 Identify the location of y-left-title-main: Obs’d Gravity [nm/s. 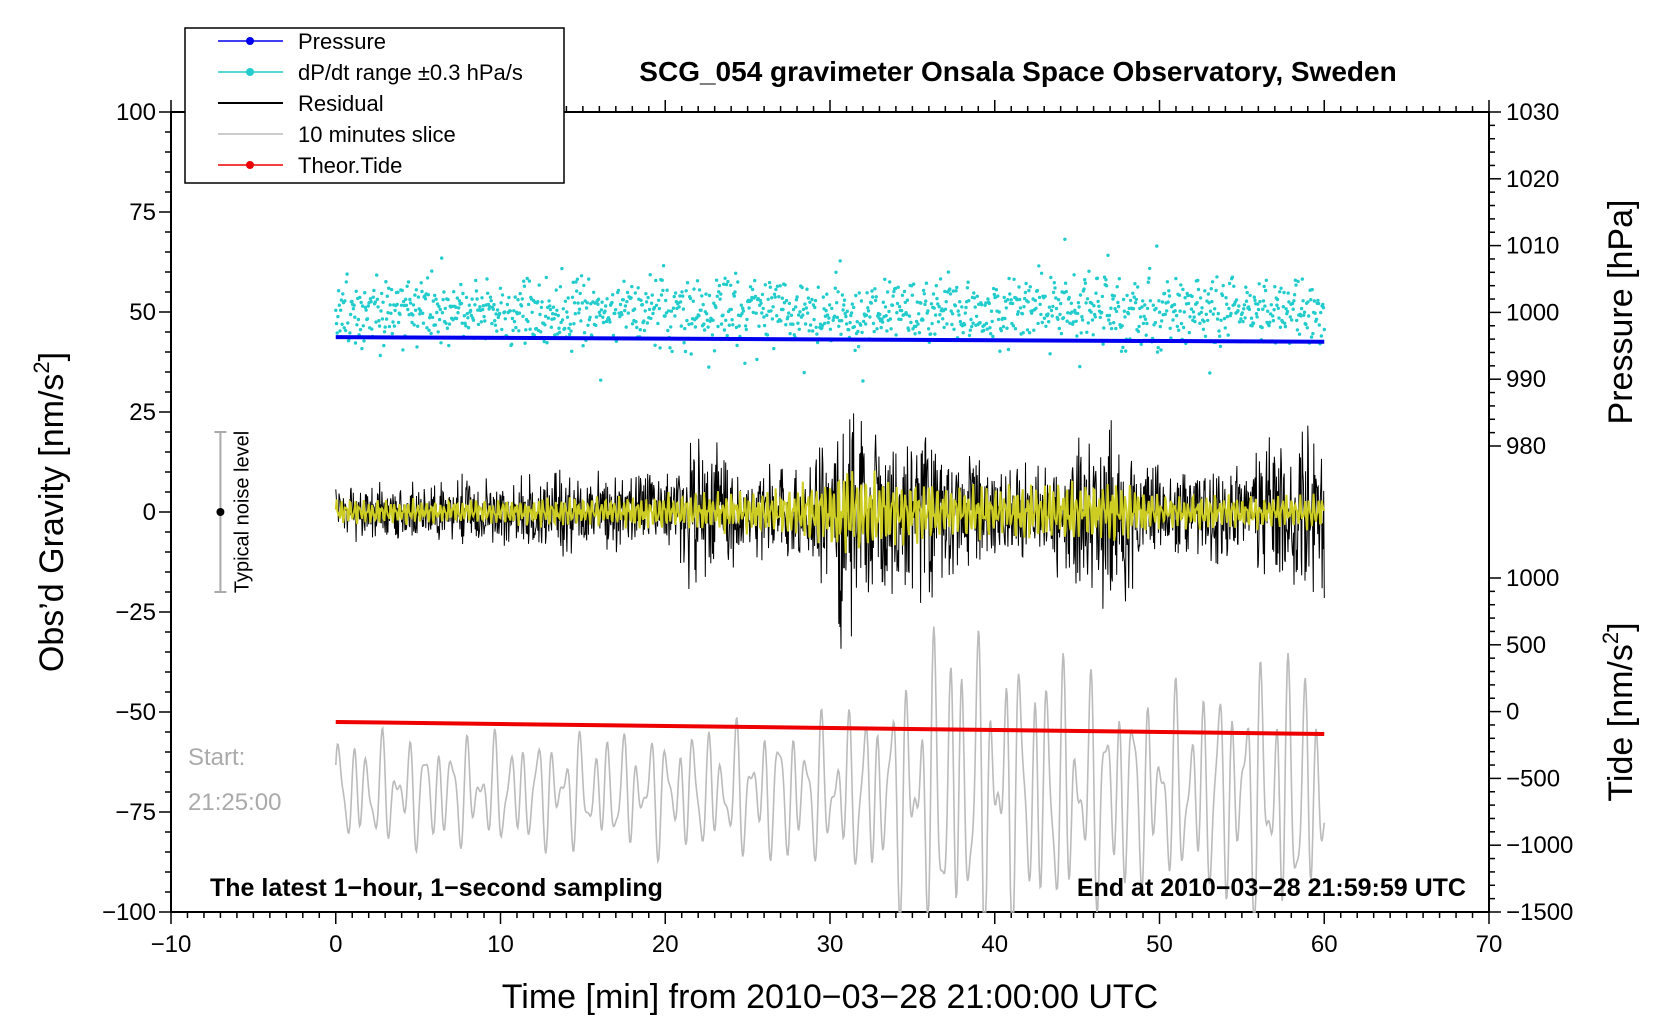
(52, 523).